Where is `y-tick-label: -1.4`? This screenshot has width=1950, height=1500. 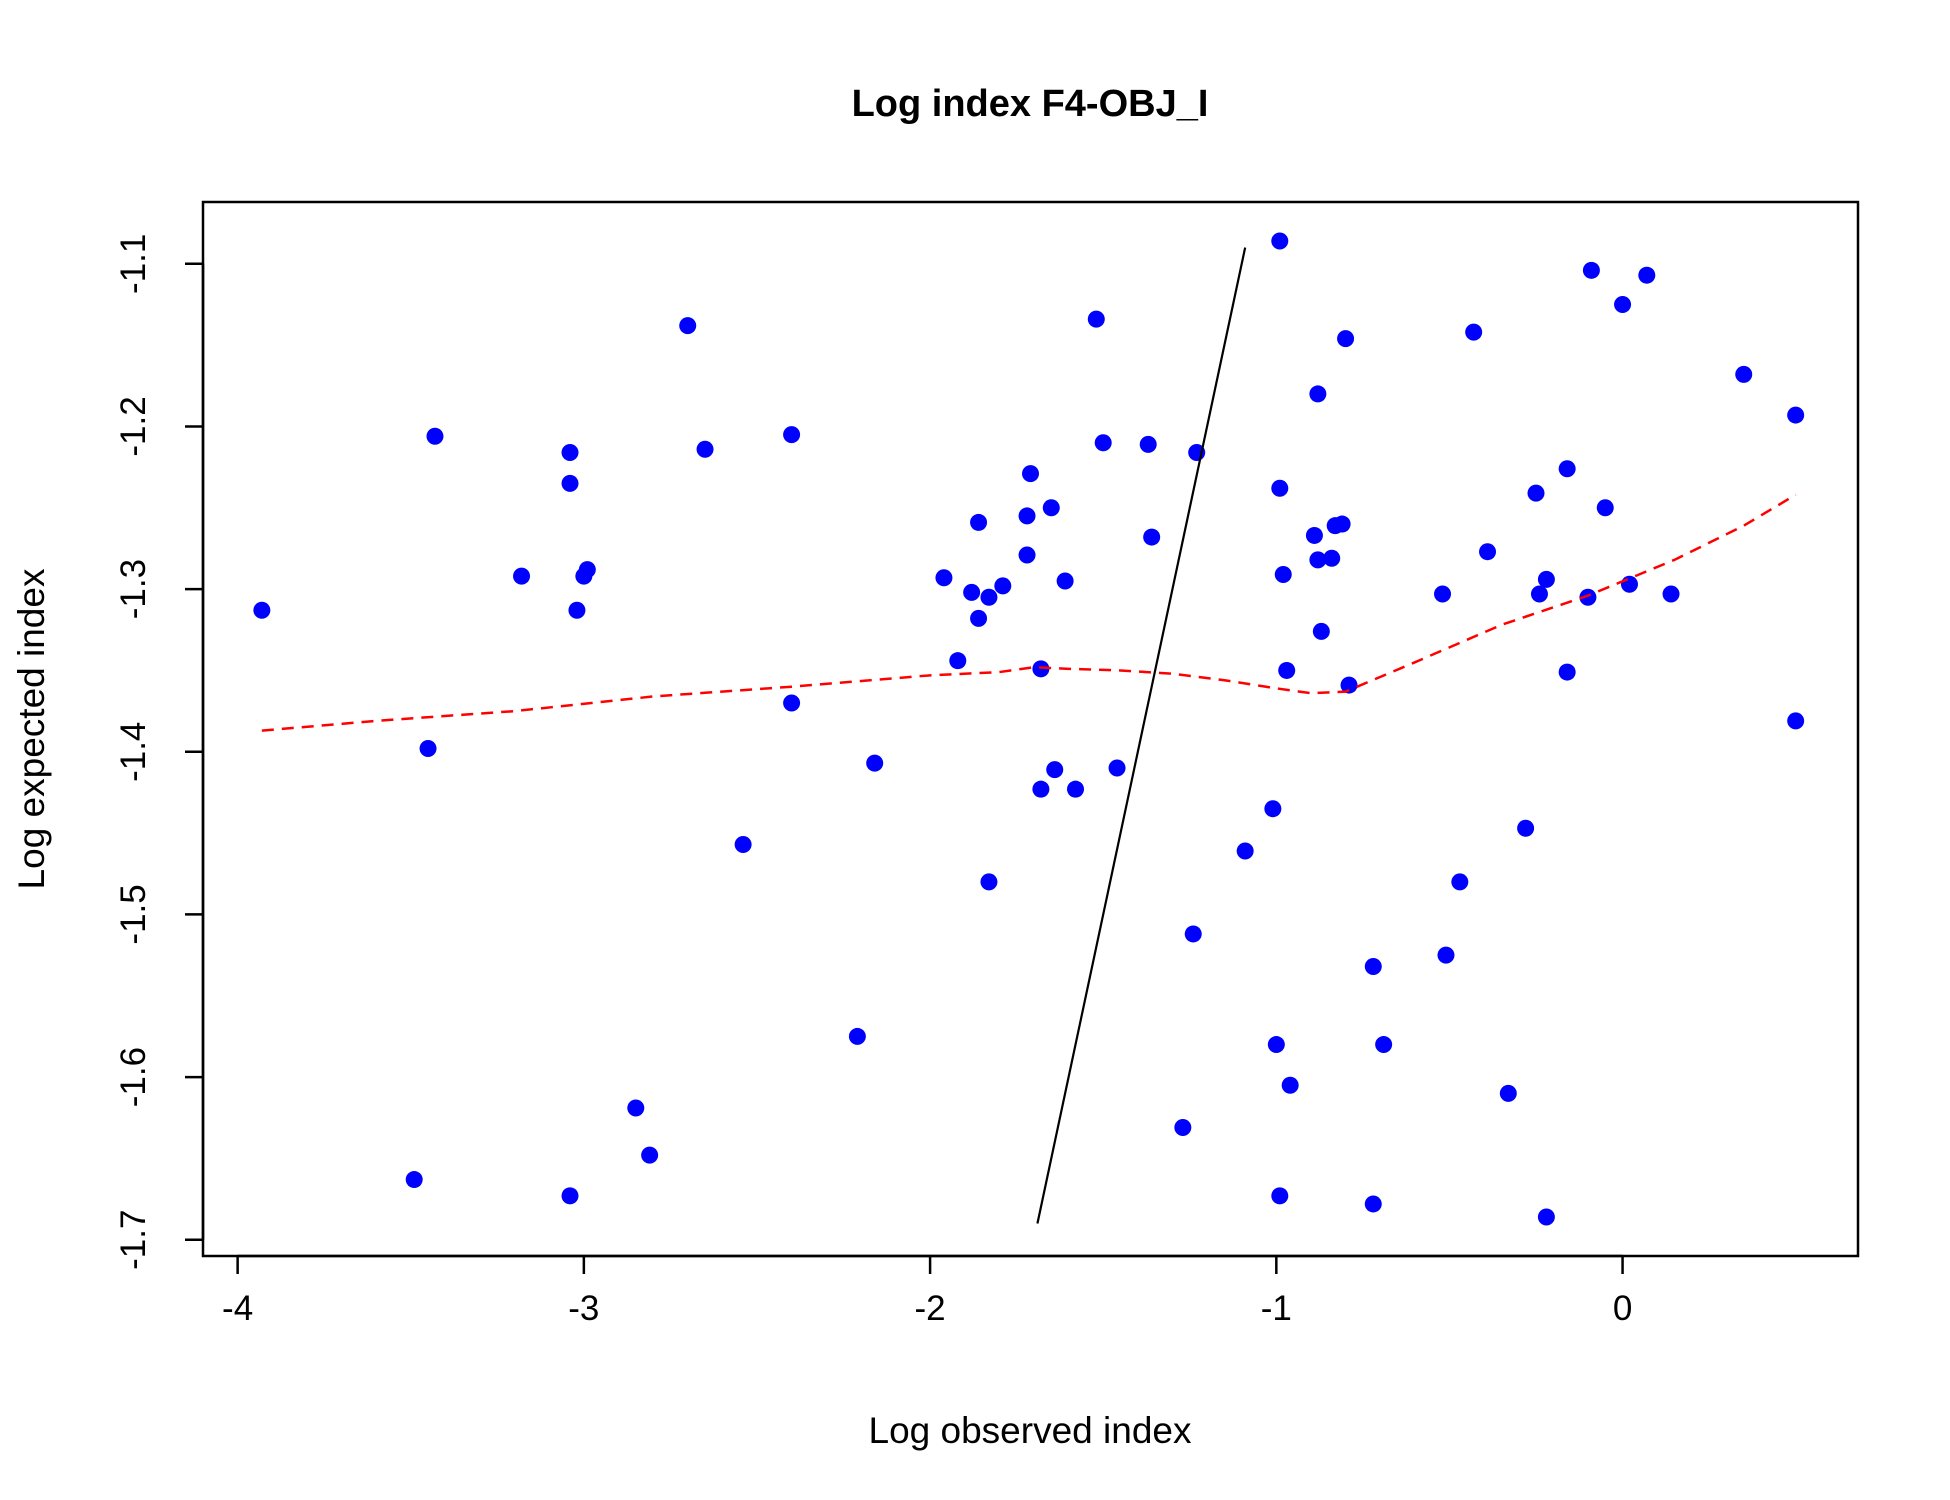 y-tick-label: -1.4 is located at coordinates (133, 752).